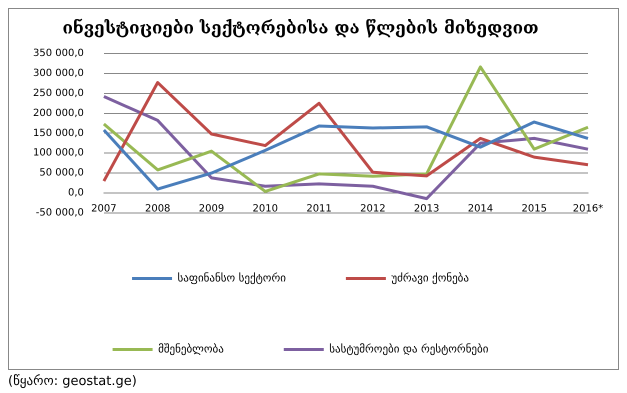  Describe the element at coordinates (588, 209) in the screenshot. I see `x-tick-label: 2016*` at that location.